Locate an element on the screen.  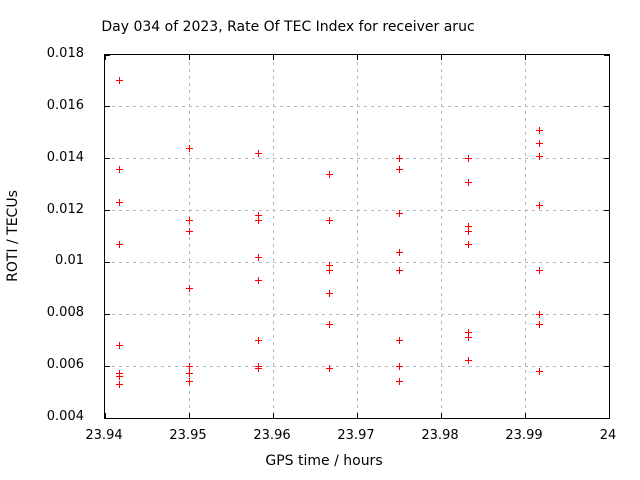
y-tick-label: 0.018 is located at coordinates (65, 53).